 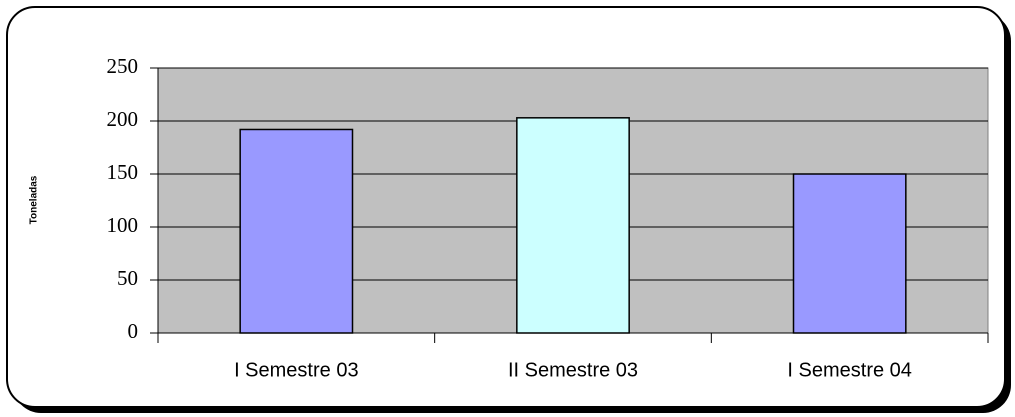 What do you see at coordinates (296, 370) in the screenshot?
I see `x-tick-label: I Semestre 03` at bounding box center [296, 370].